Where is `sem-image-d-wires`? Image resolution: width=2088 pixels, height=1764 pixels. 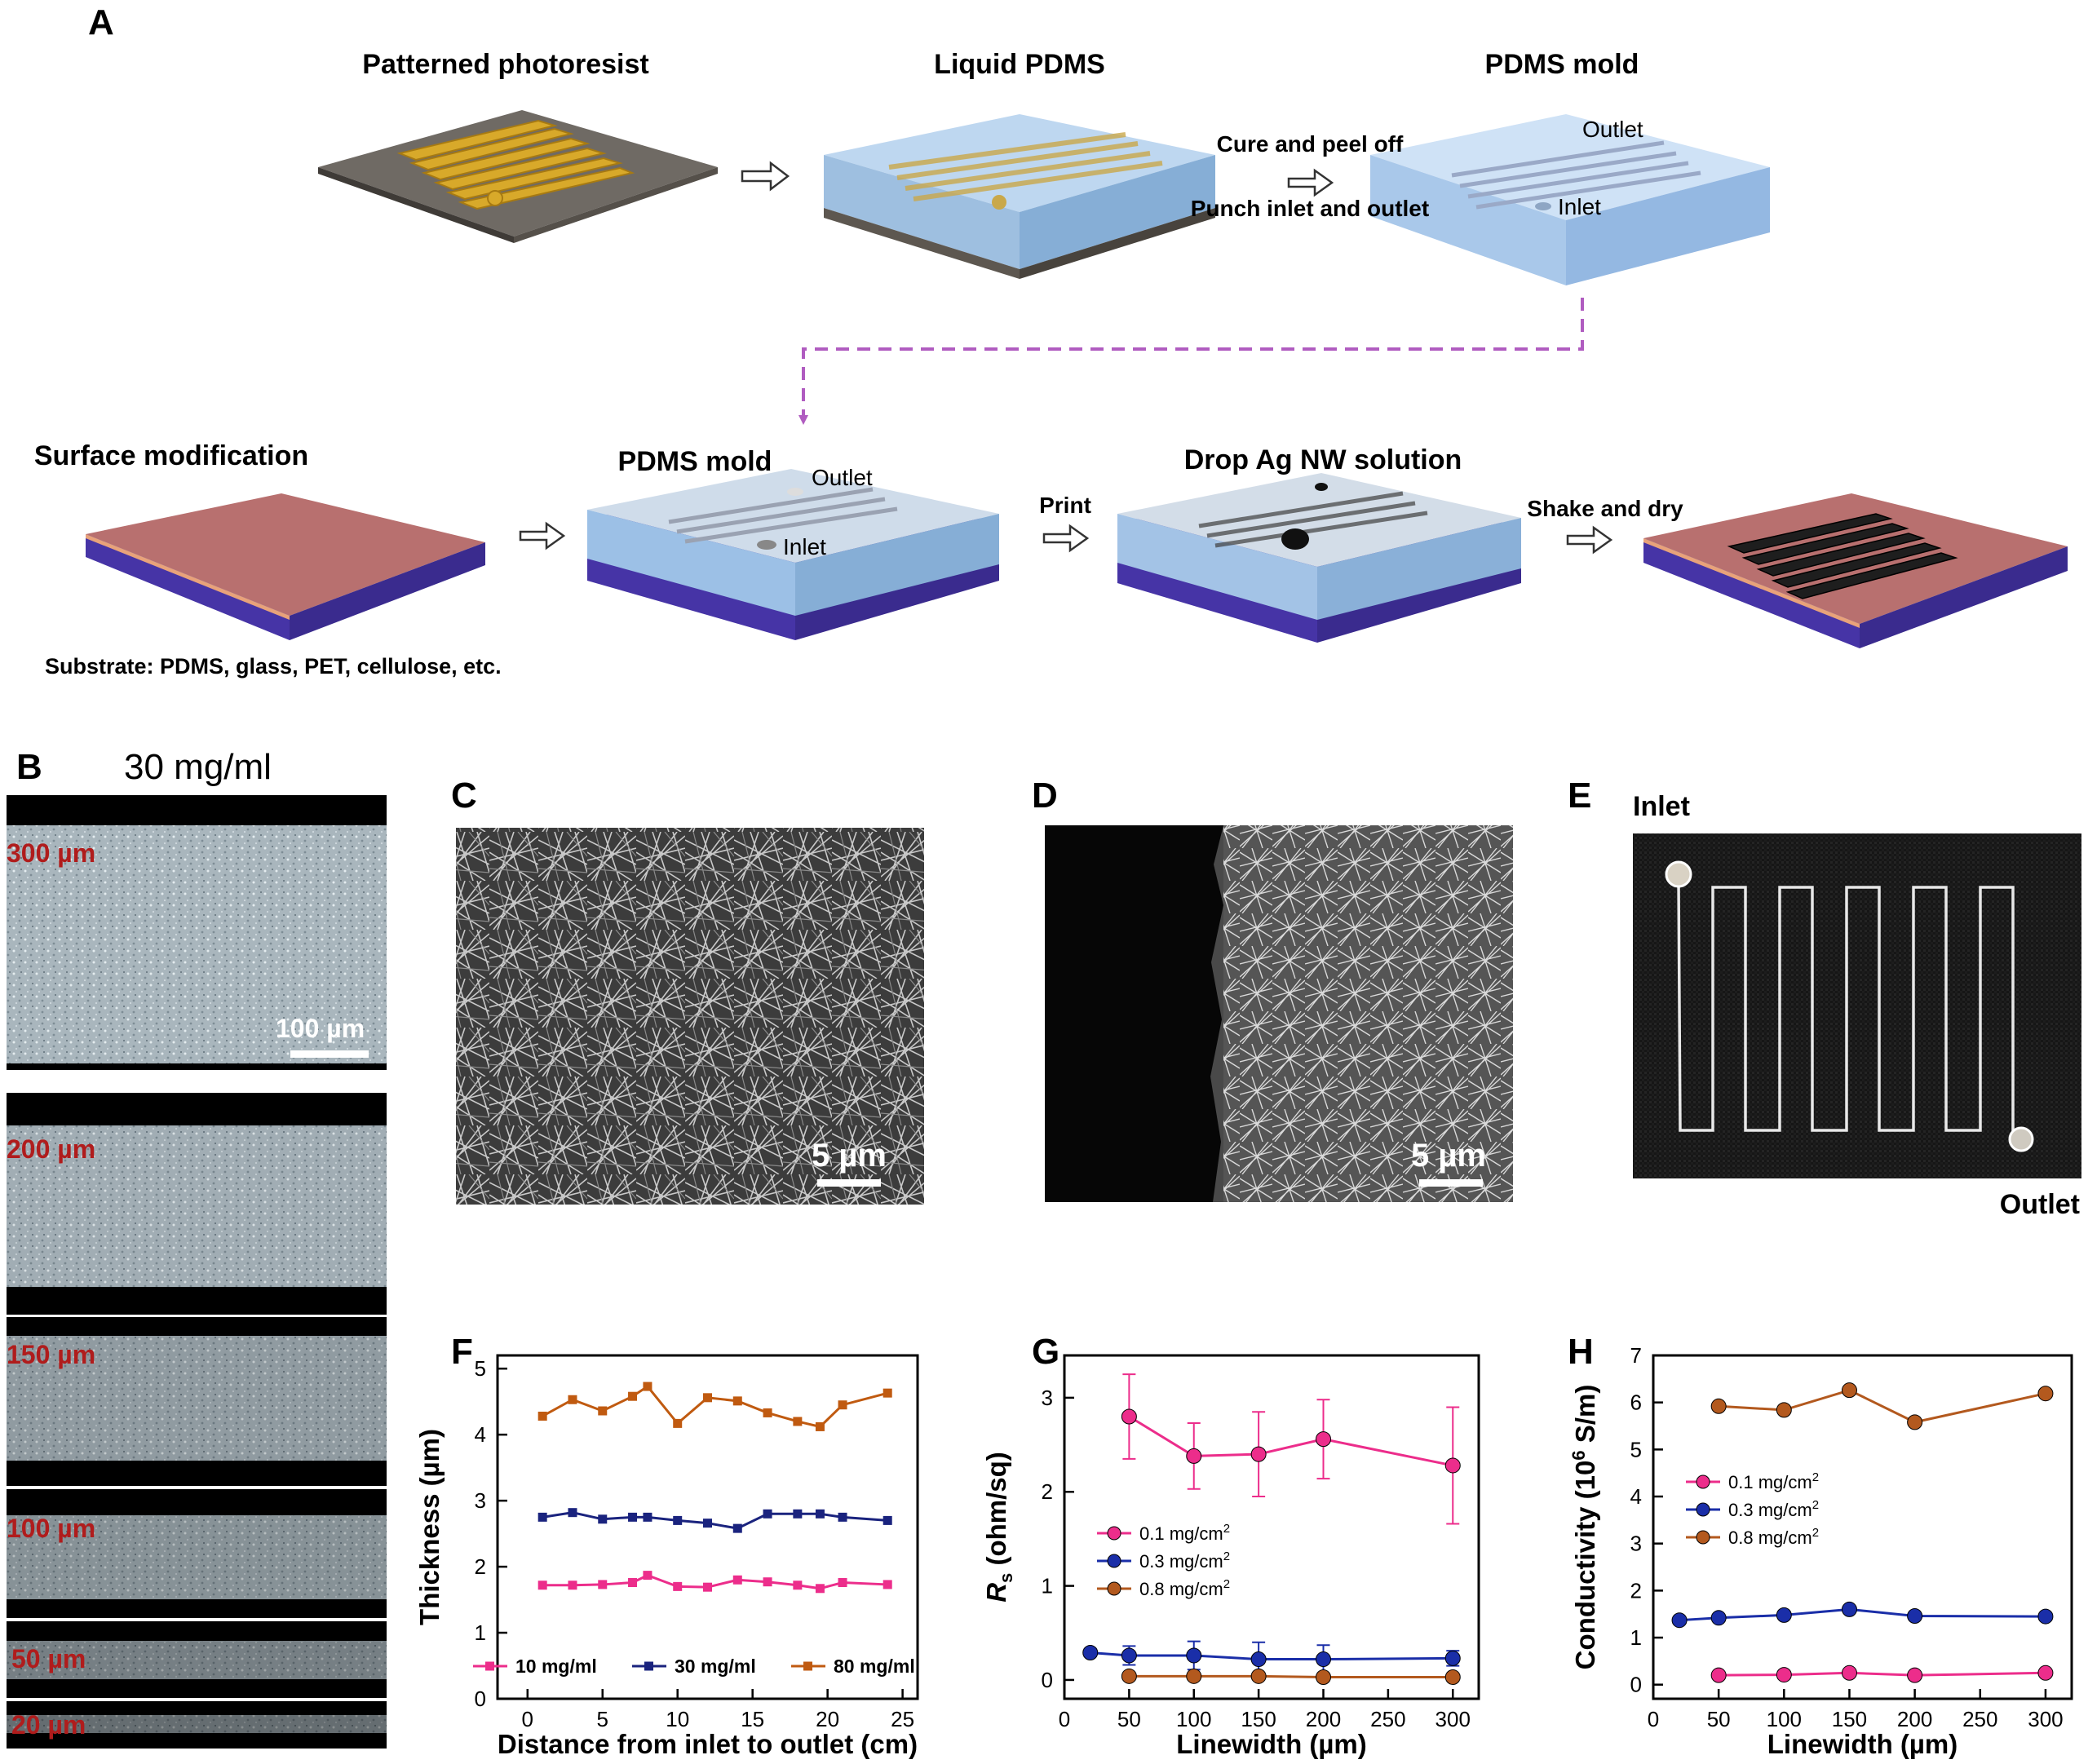
sem-image-d-wires is located at coordinates (1368, 1013).